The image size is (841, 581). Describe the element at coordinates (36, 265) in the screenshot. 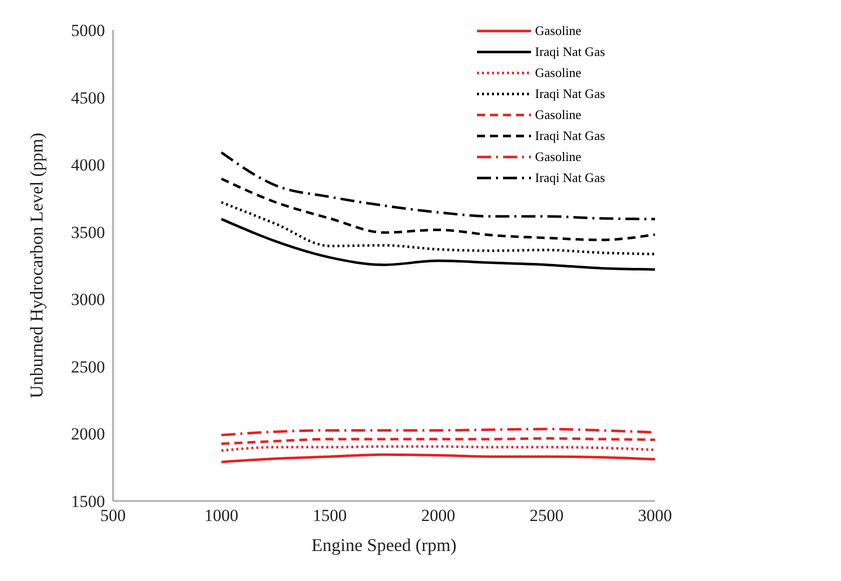

I see `y-axis-title: Unburned Hydrocarbon Level (ppm)` at that location.